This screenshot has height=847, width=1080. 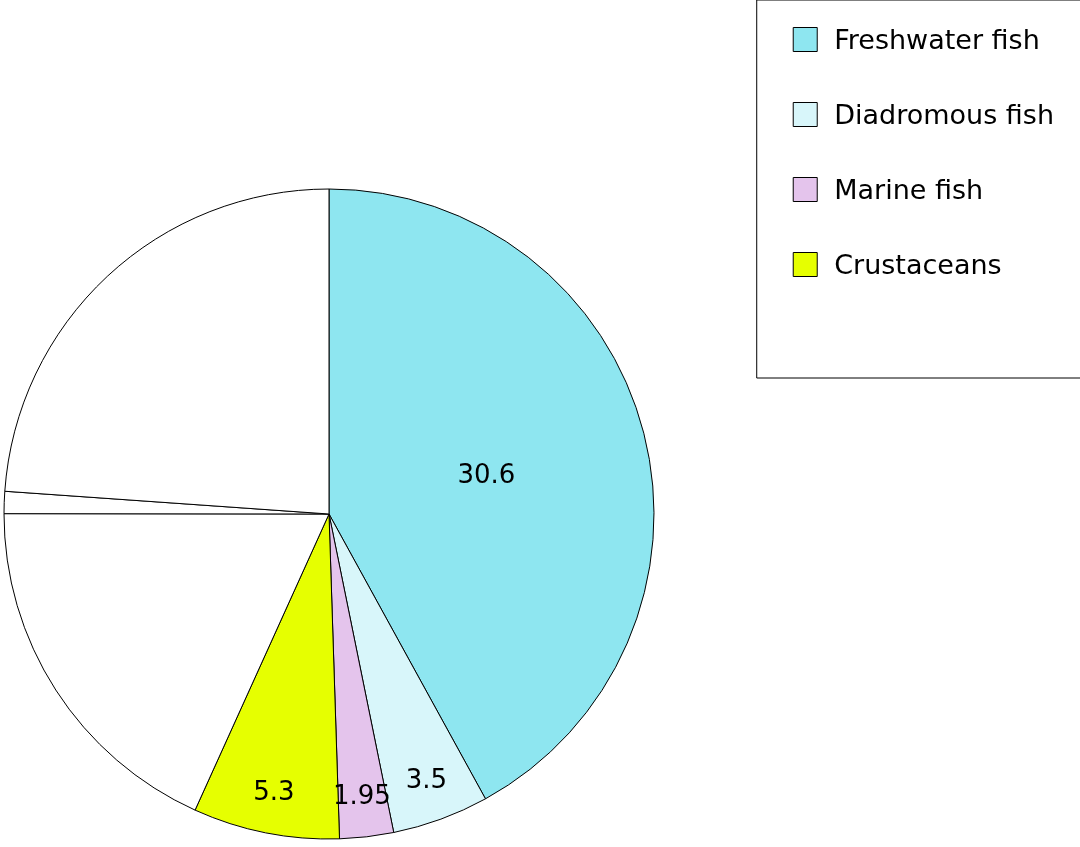 I want to click on legend-label: Marine fish, so click(x=909, y=189).